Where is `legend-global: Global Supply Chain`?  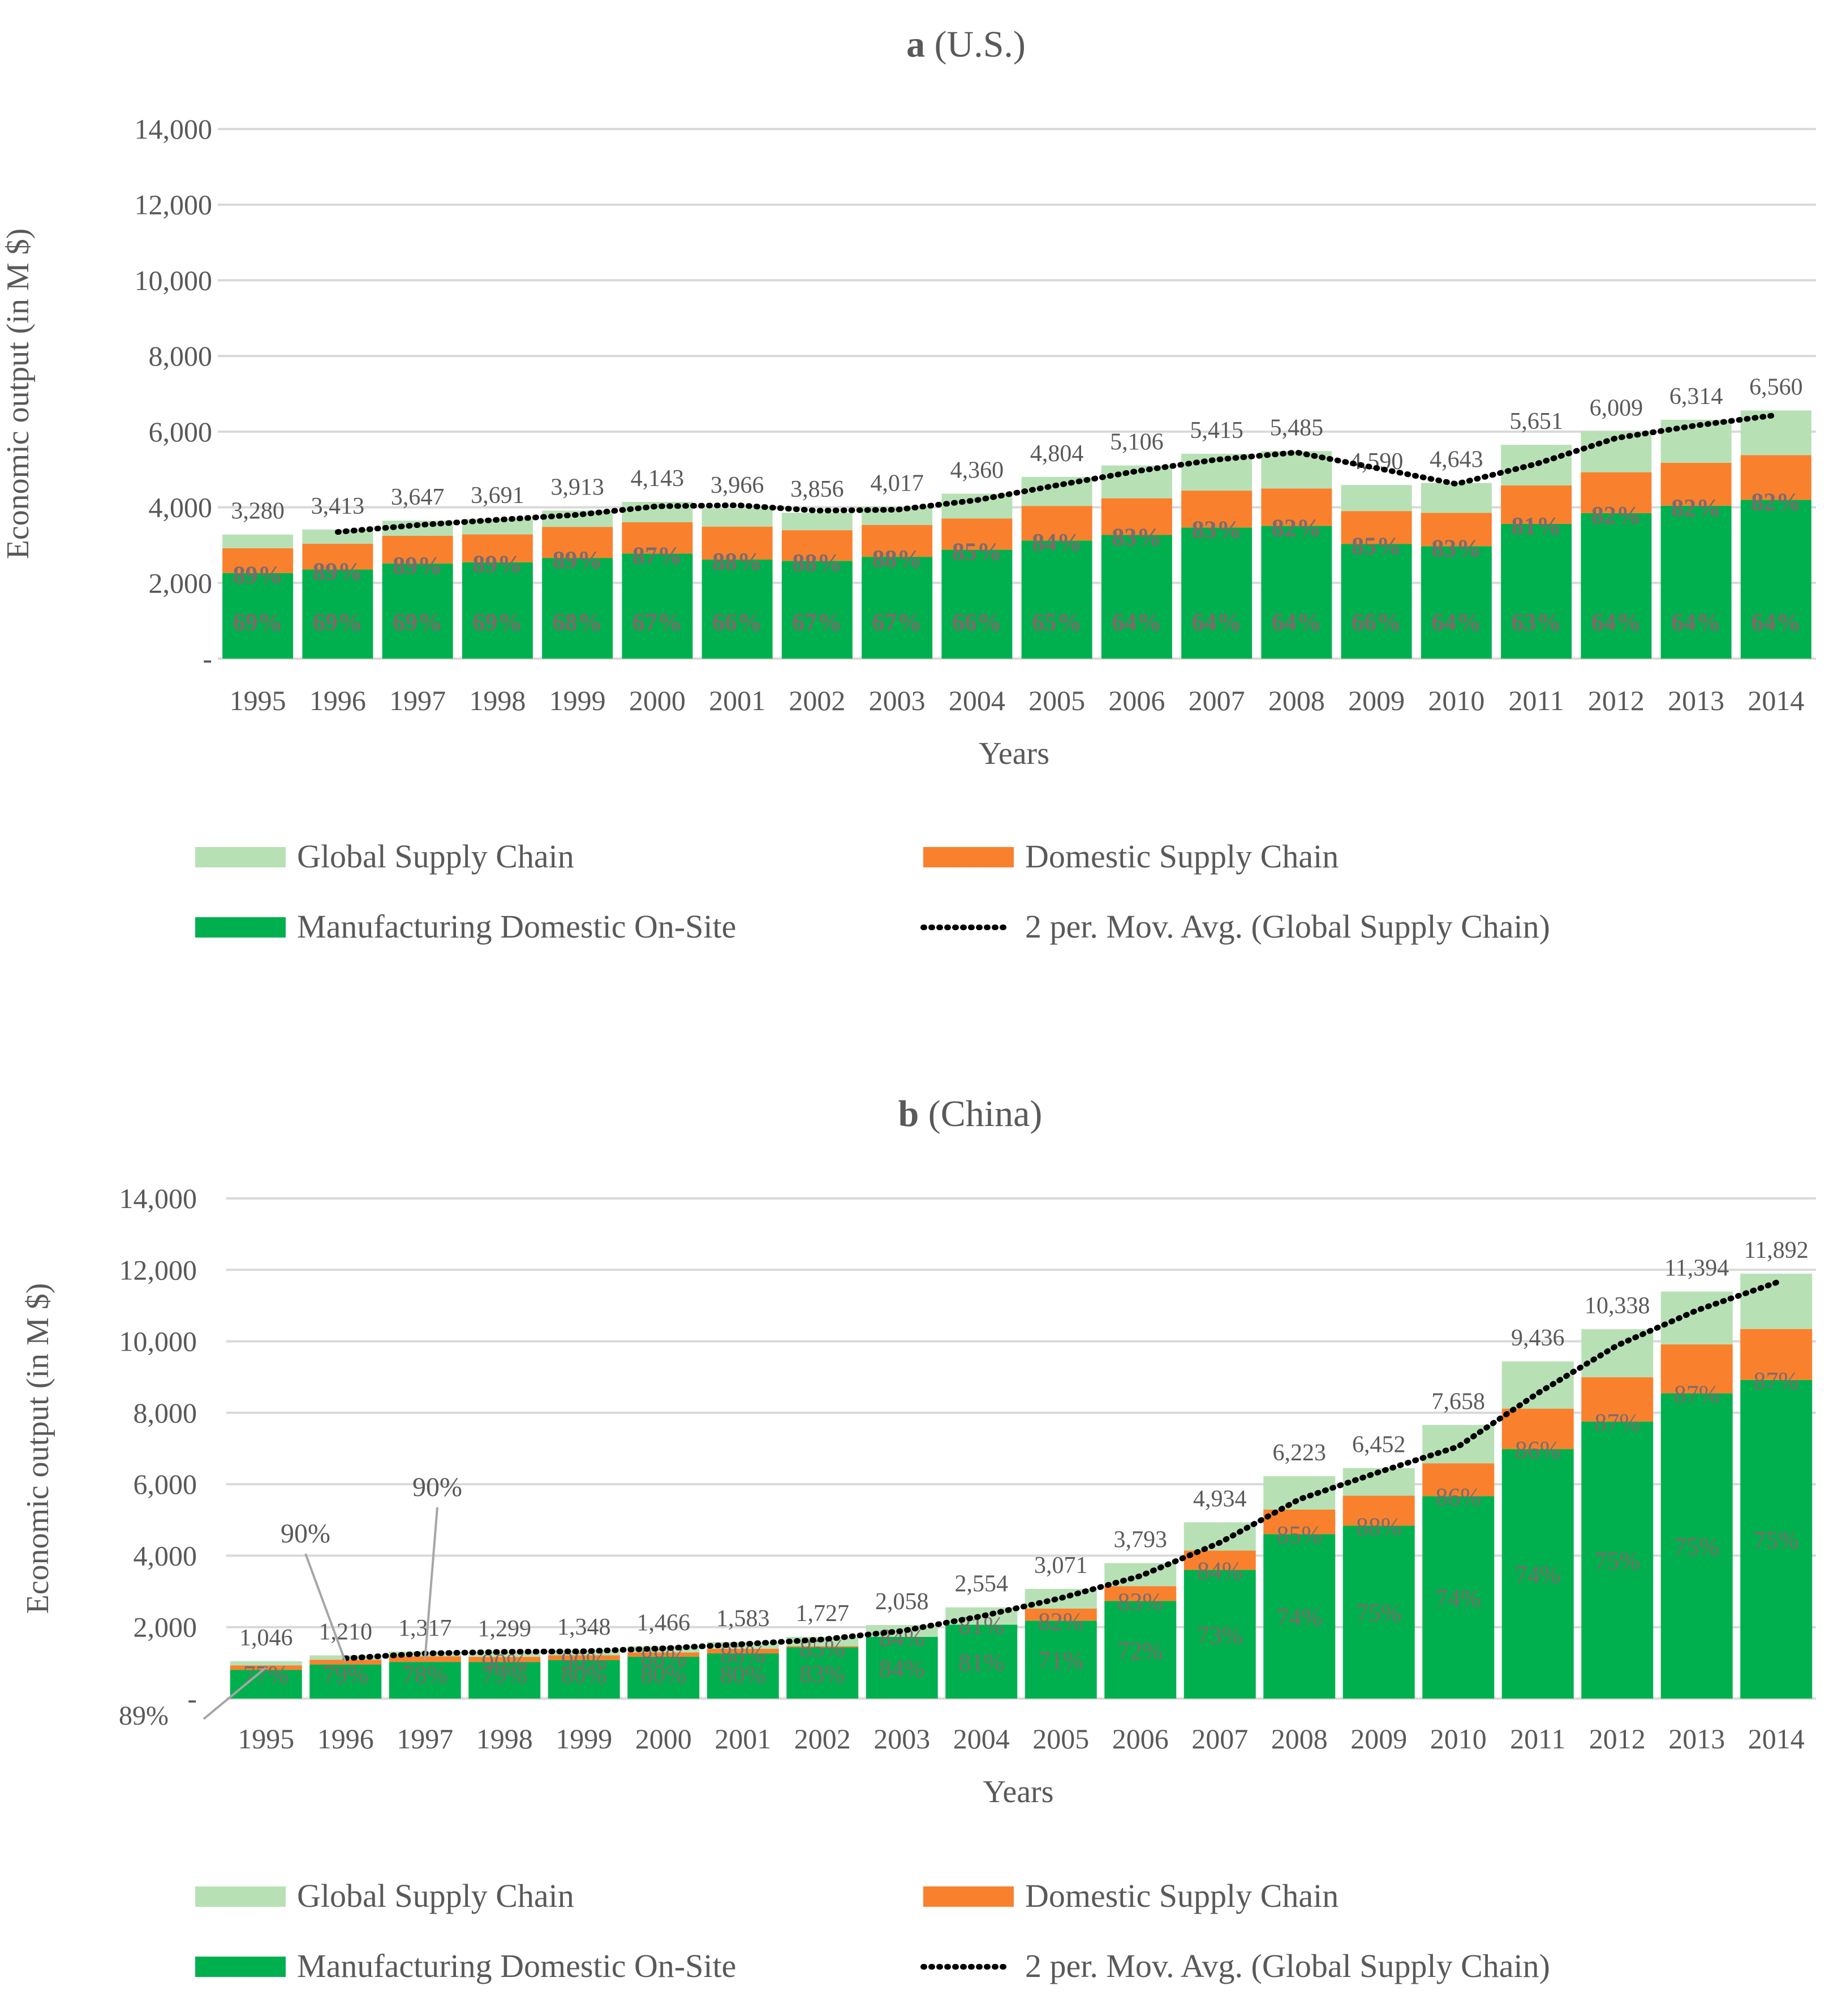 legend-global: Global Supply Chain is located at coordinates (384, 856).